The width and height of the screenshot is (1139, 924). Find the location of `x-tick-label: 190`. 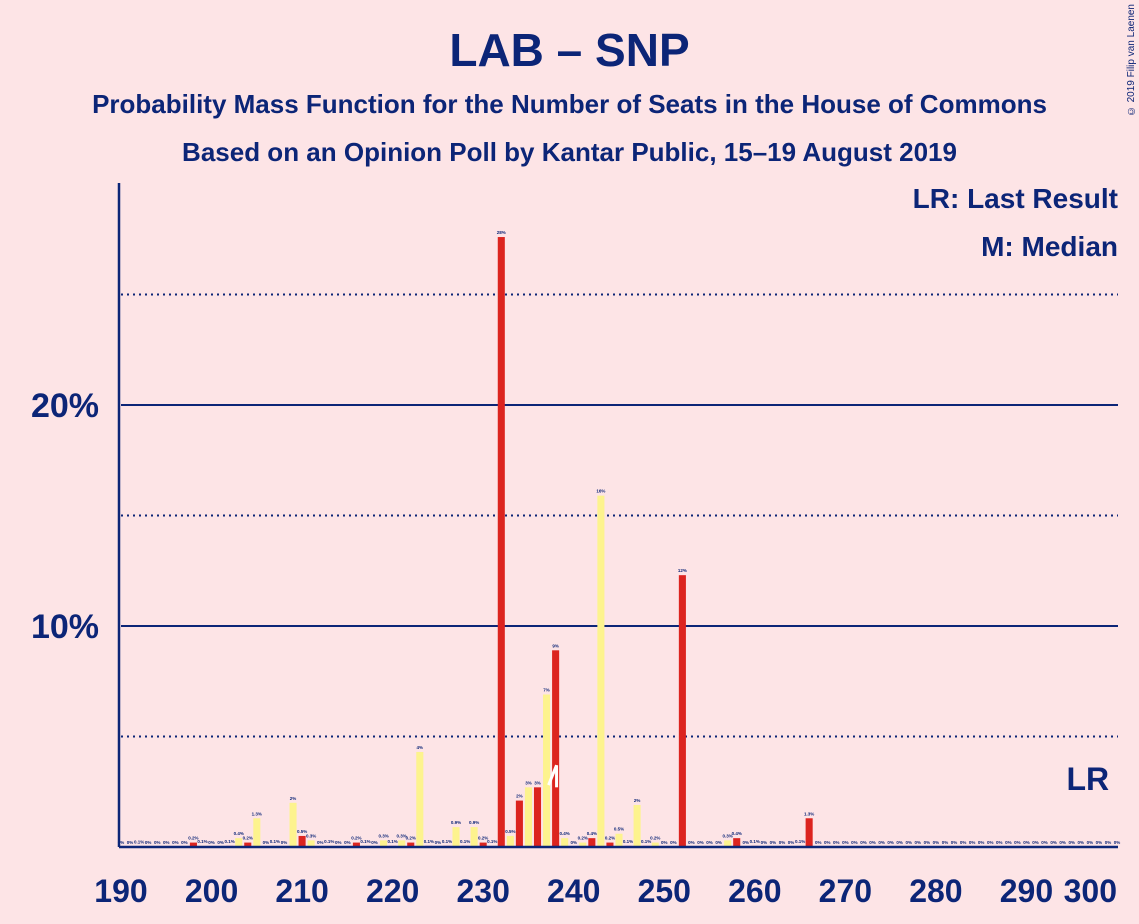

x-tick-label: 190 is located at coordinates (120, 891).